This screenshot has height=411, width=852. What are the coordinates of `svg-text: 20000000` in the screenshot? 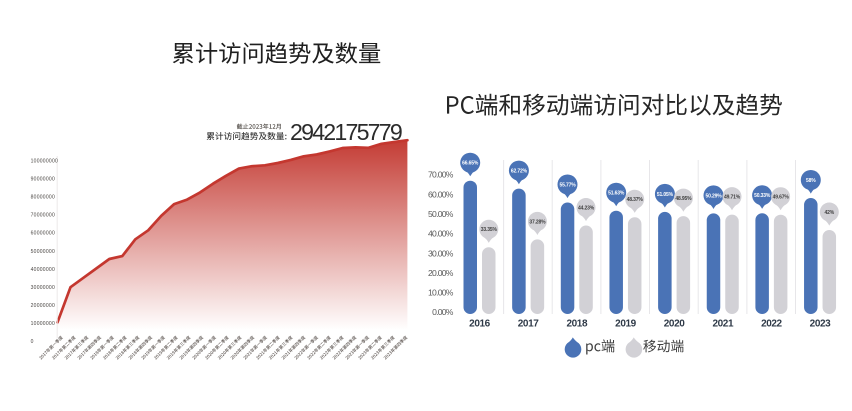 It's located at (43, 306).